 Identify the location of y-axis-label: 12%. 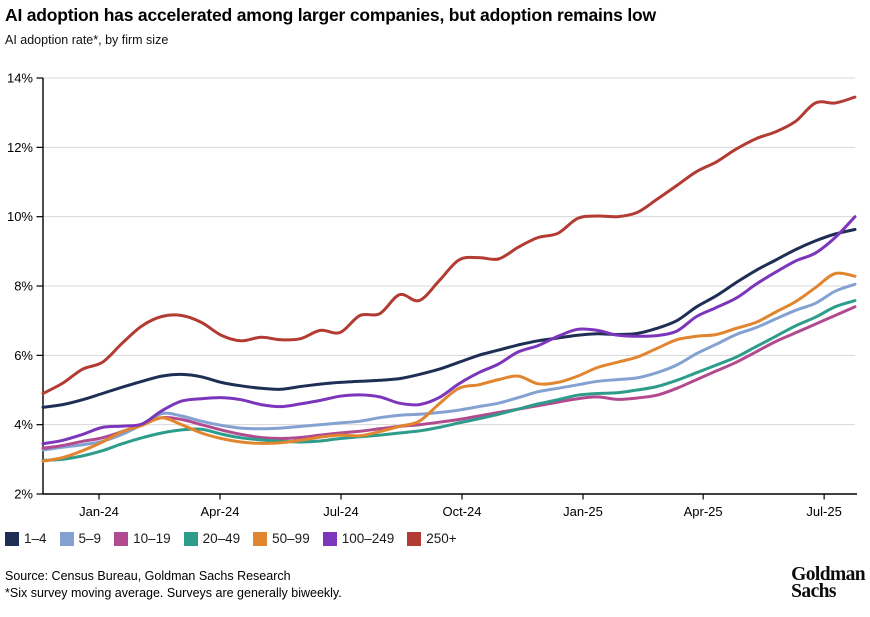
(20, 147).